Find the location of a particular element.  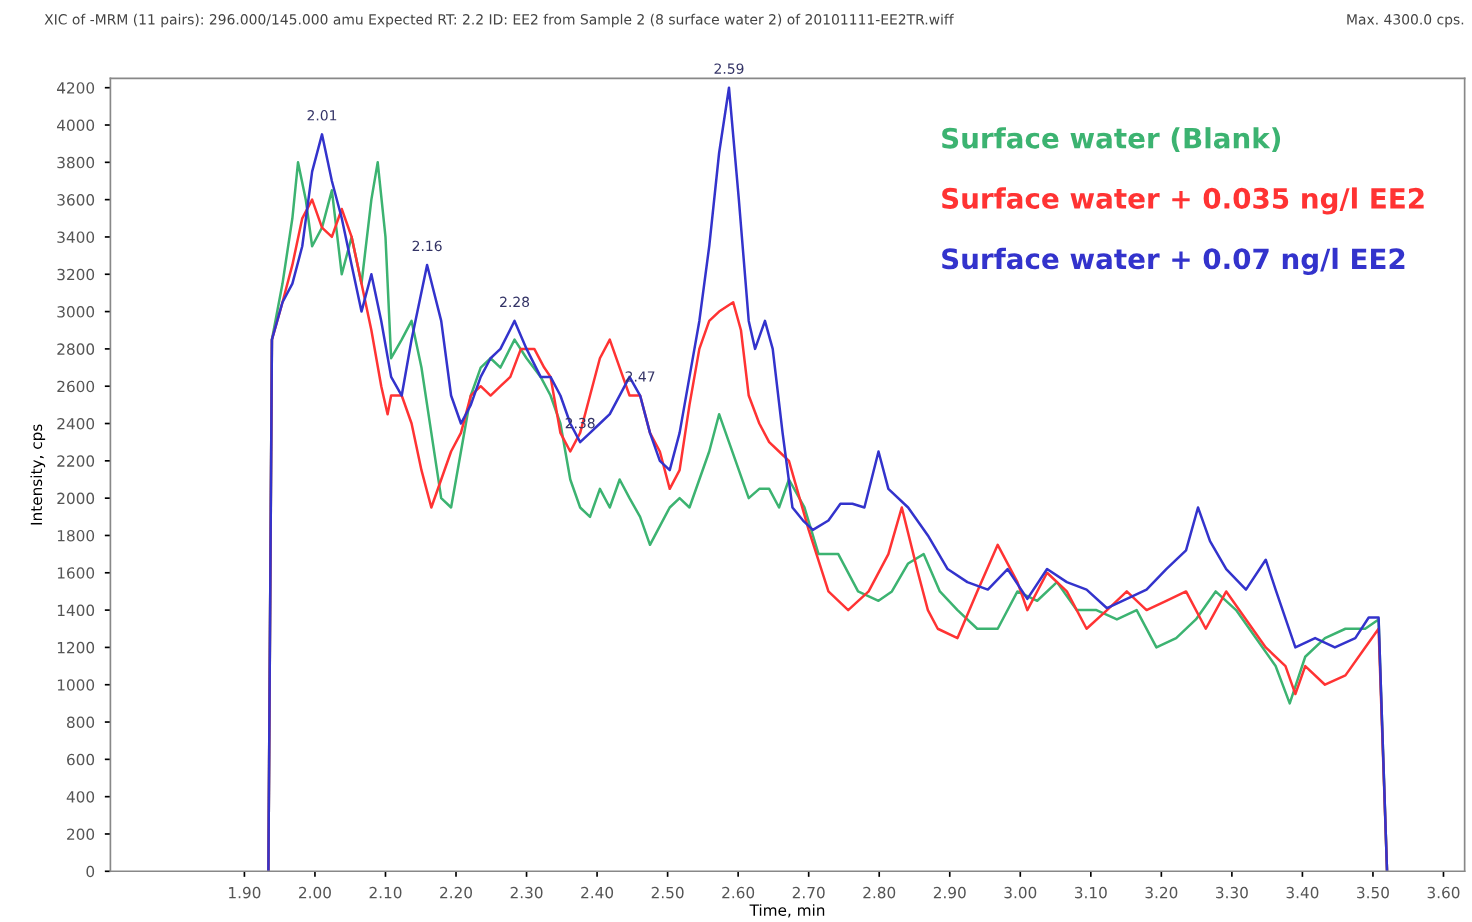

text: Surface water (Blank) is located at coordinates (1111, 139).